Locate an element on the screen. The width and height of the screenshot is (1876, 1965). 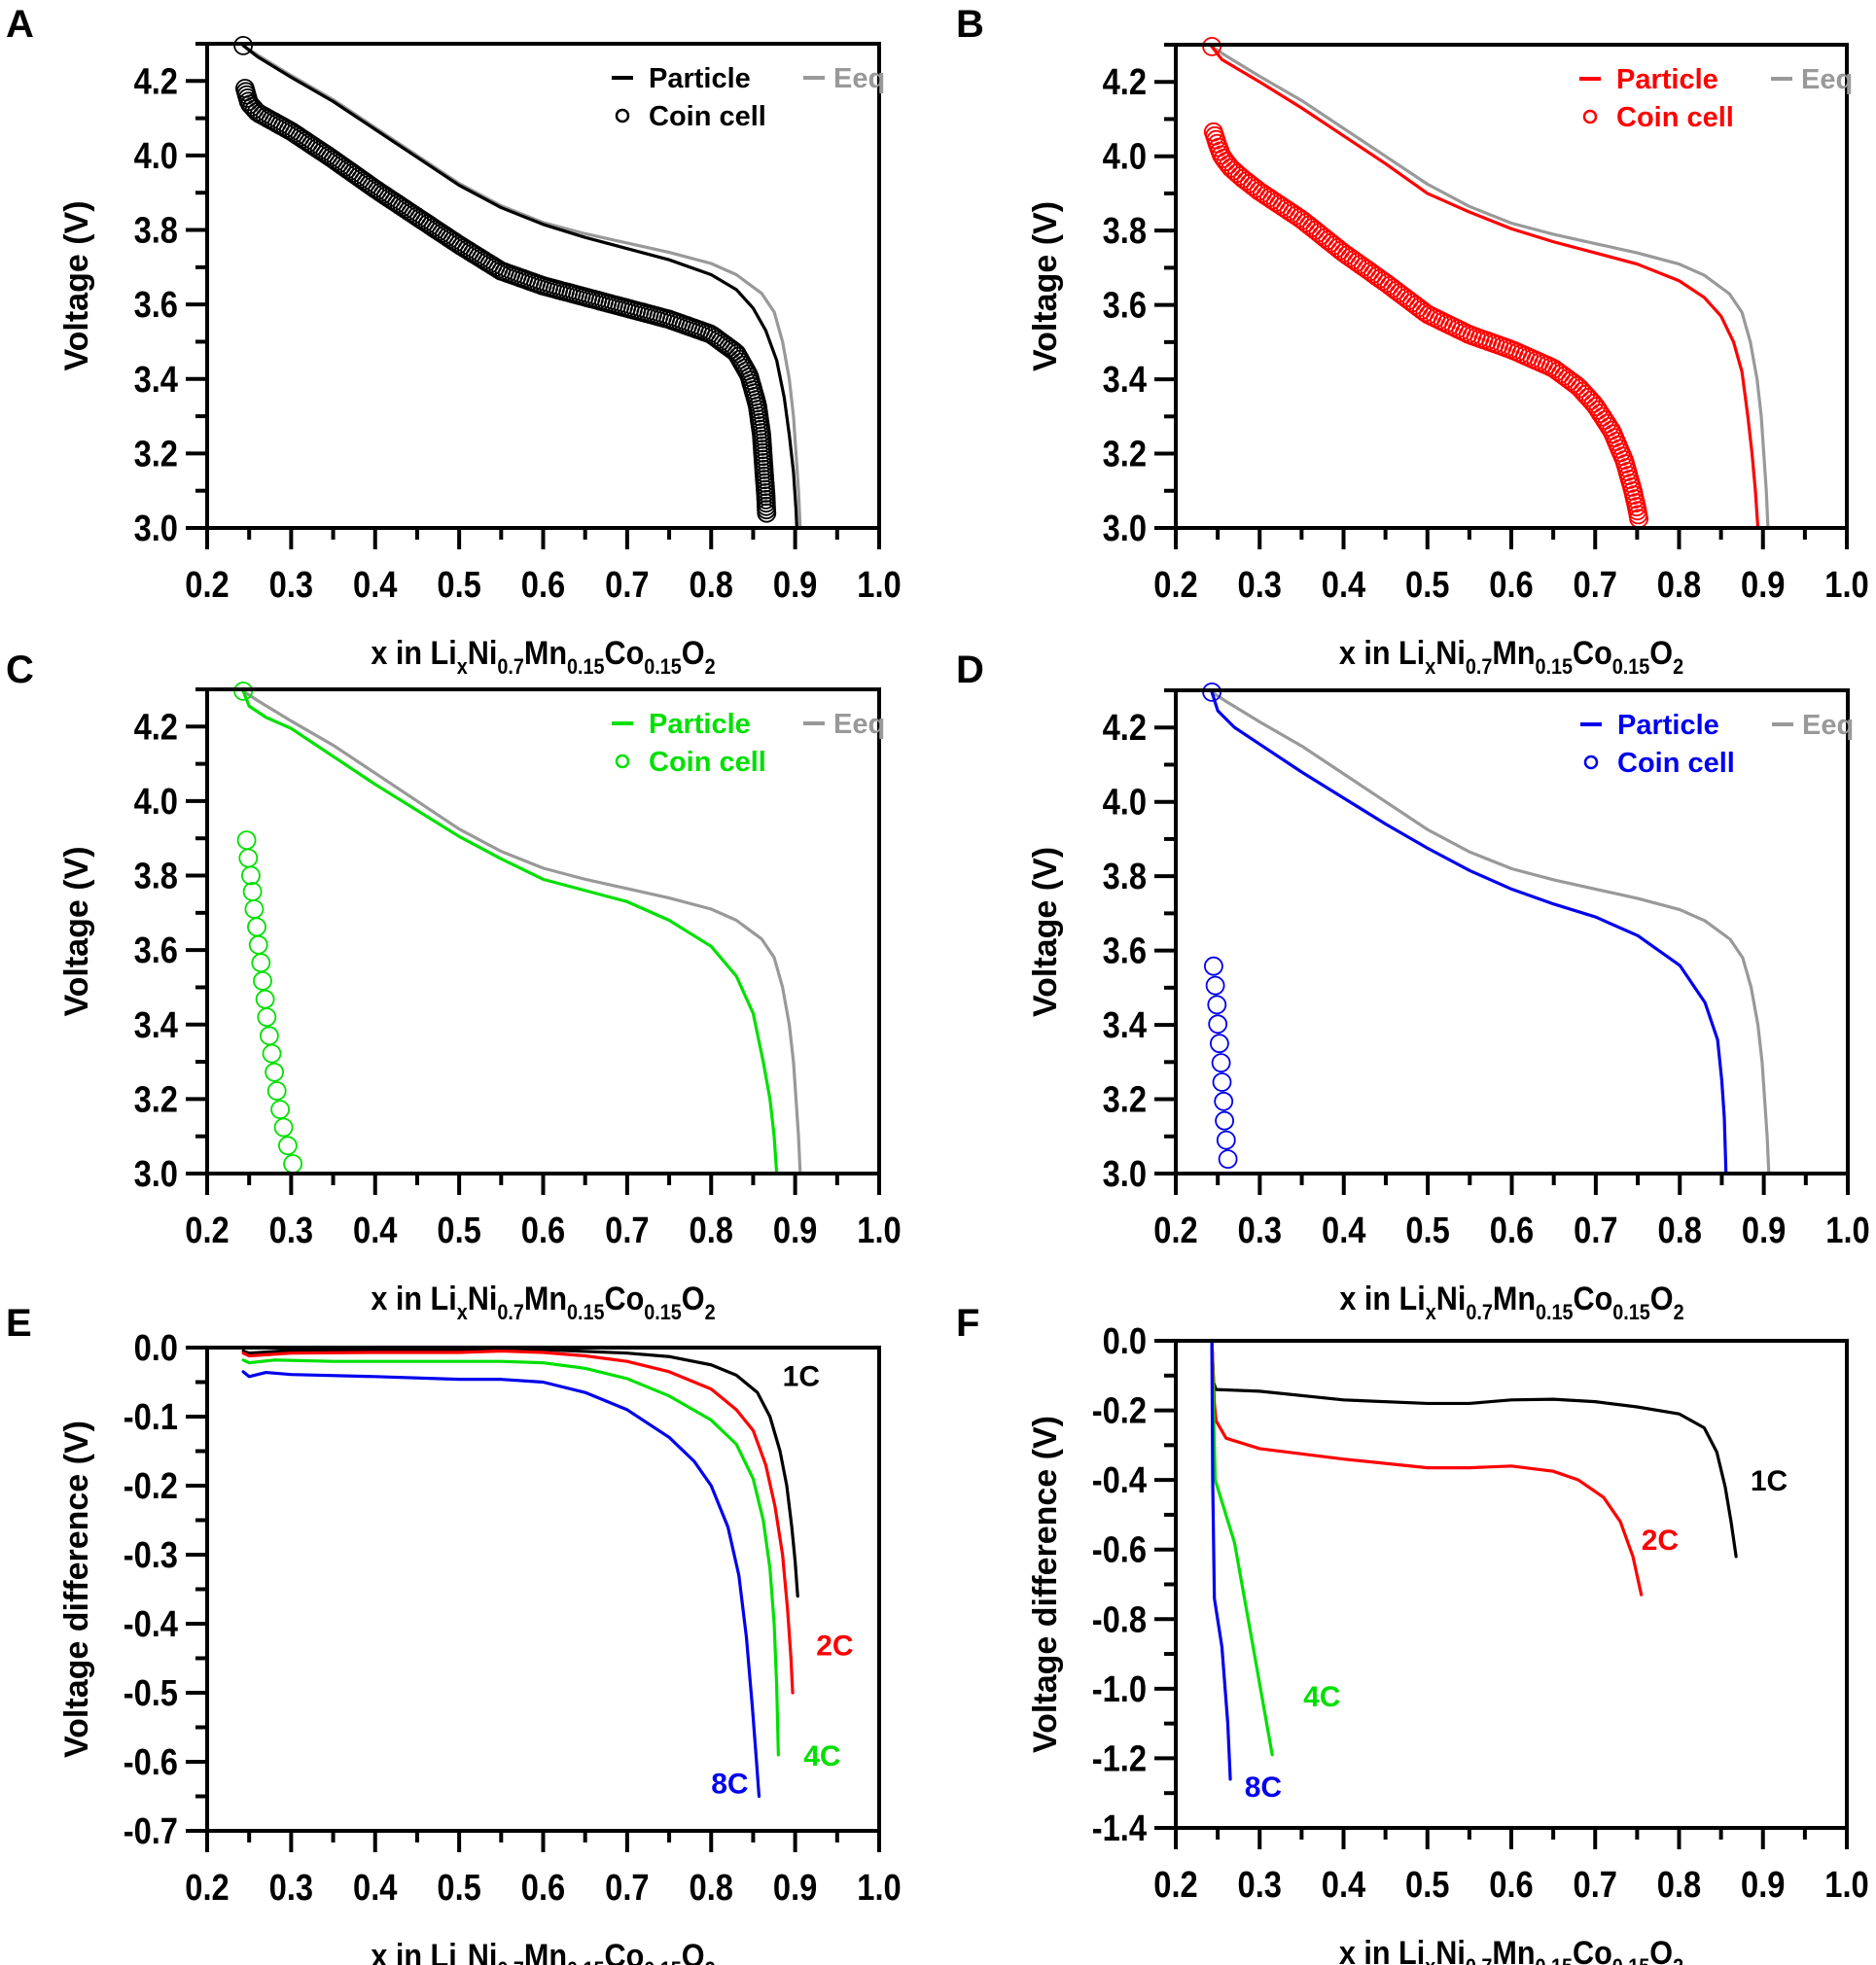
series-label-1c: 1C is located at coordinates (1769, 1481).